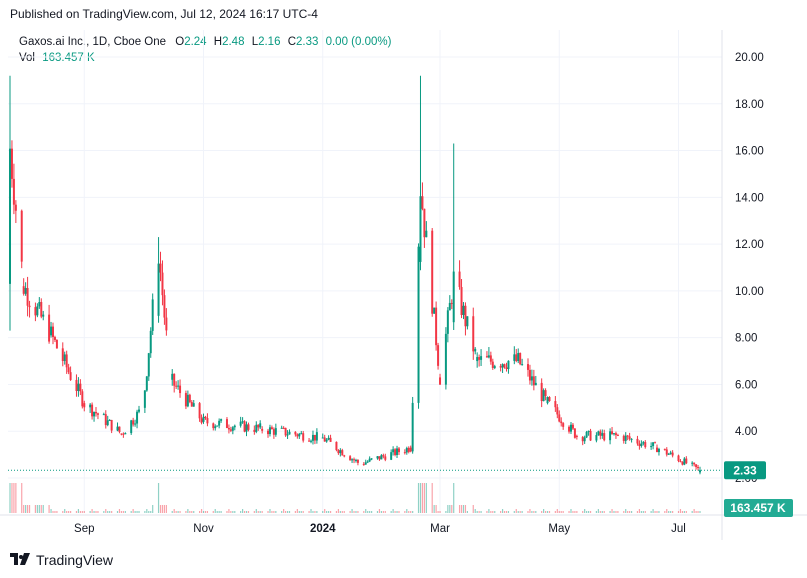  I want to click on y-tick-label: 16.00, so click(749, 152).